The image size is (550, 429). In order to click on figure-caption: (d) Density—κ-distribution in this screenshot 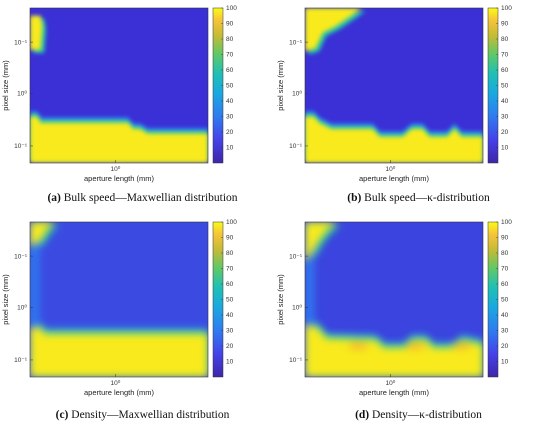, I will do `click(418, 415)`.